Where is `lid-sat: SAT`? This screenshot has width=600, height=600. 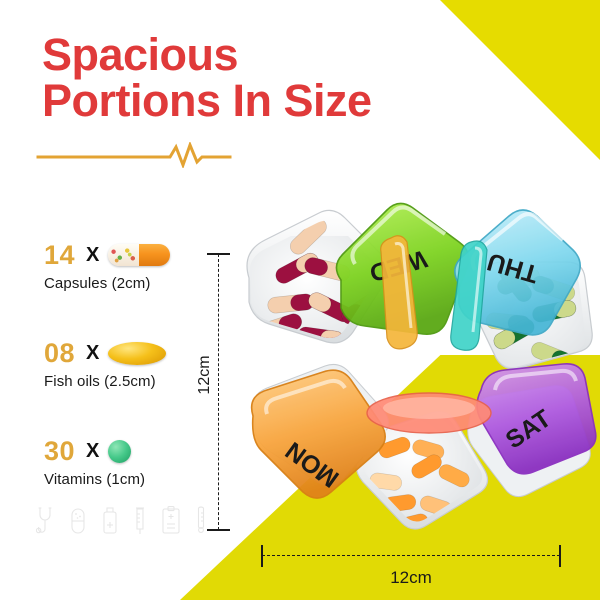 lid-sat: SAT is located at coordinates (536, 418).